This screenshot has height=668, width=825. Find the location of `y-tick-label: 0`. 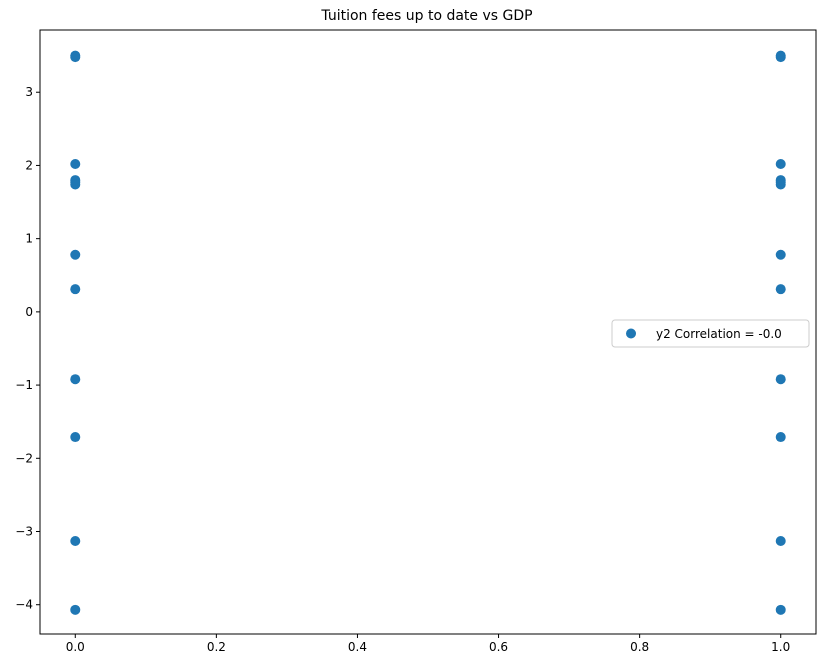

y-tick-label: 0 is located at coordinates (29, 312).